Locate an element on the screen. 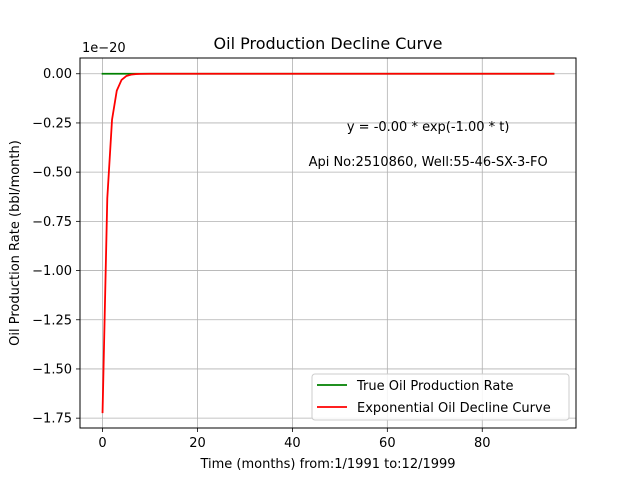  y-tick-label: −1.50 is located at coordinates (52, 369).